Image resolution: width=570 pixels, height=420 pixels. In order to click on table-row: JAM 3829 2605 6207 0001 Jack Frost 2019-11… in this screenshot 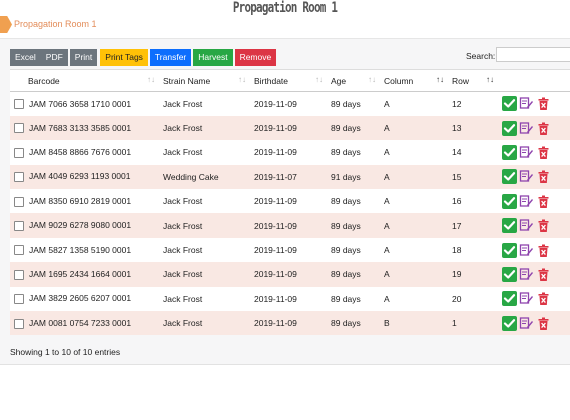, I will do `click(290, 299)`.